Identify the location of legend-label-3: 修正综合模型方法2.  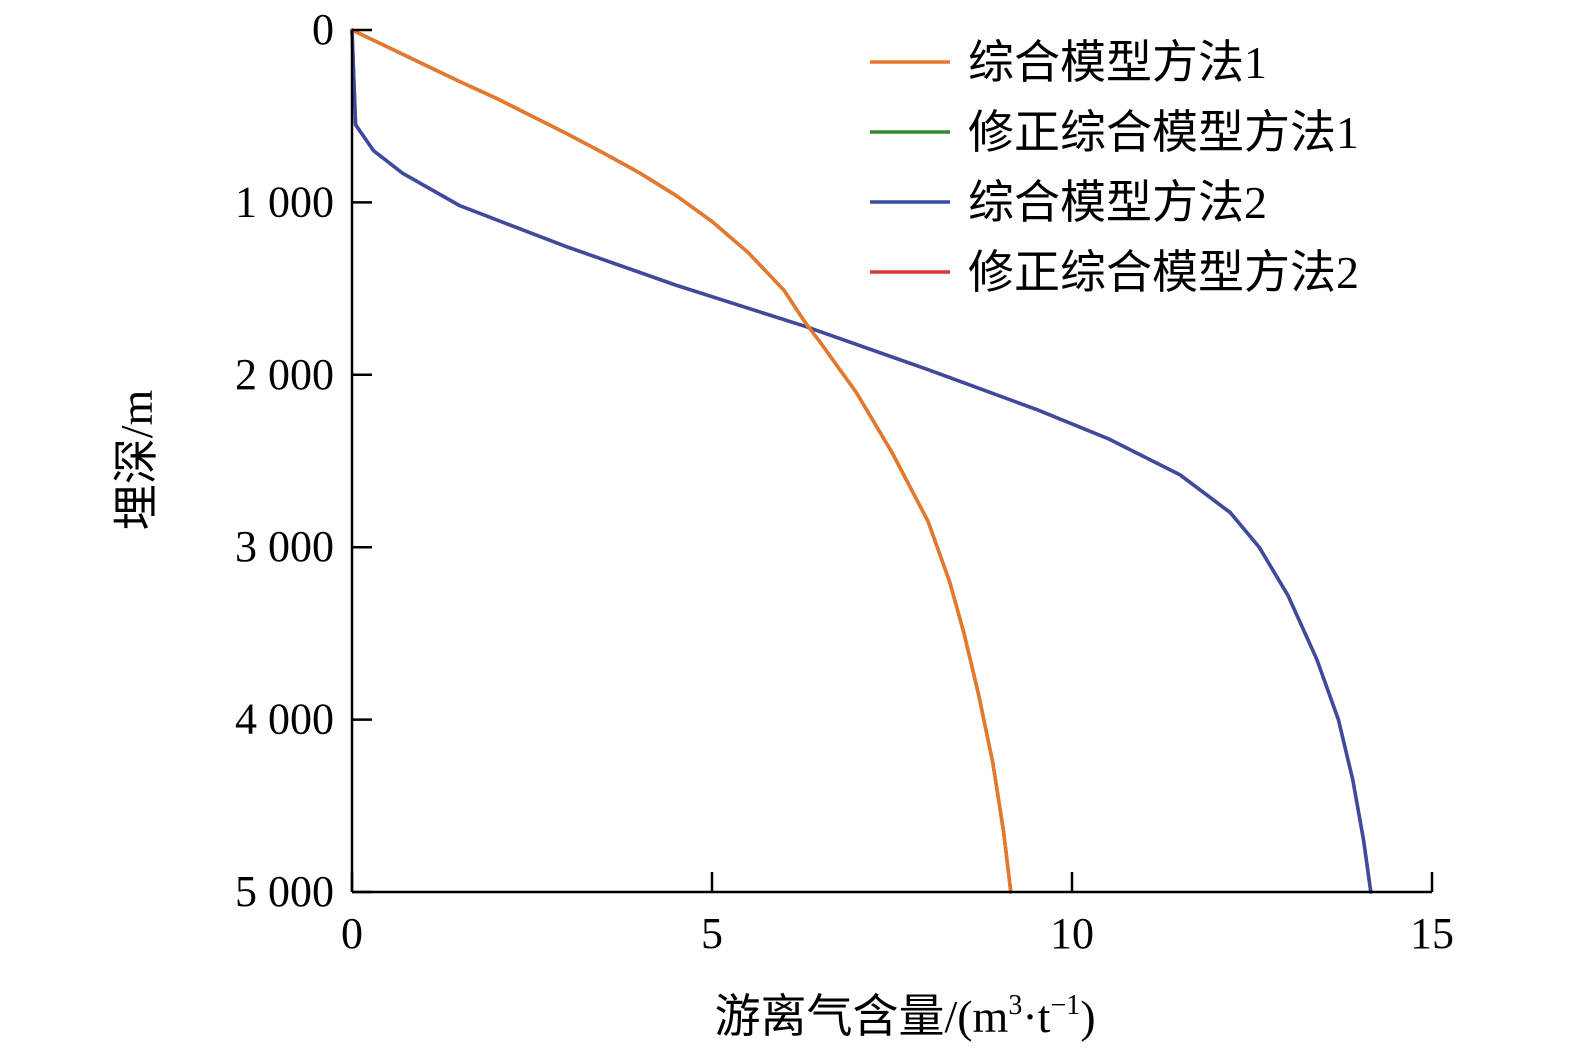
(1163, 272).